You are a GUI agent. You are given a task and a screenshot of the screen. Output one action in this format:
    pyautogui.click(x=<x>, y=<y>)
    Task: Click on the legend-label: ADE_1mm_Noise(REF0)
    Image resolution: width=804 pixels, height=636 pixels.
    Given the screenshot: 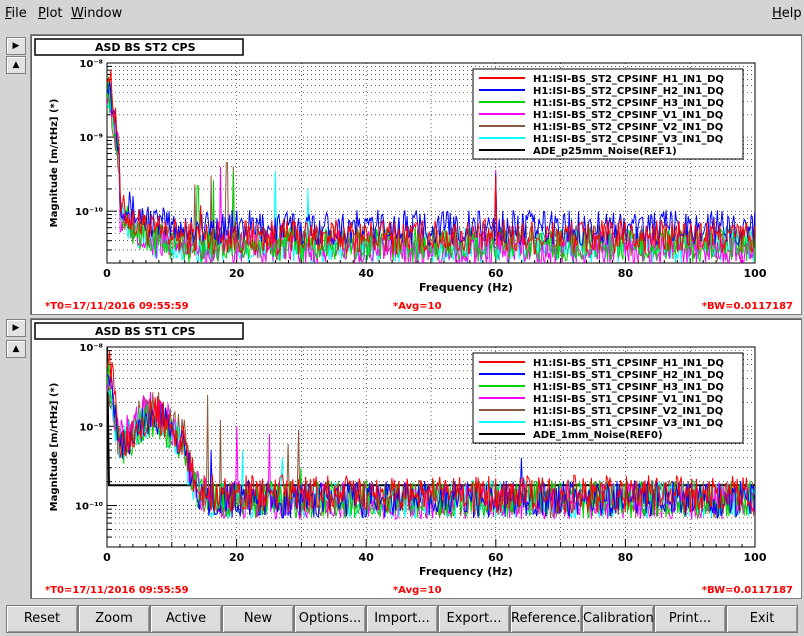 What is the action you would take?
    pyautogui.click(x=598, y=435)
    